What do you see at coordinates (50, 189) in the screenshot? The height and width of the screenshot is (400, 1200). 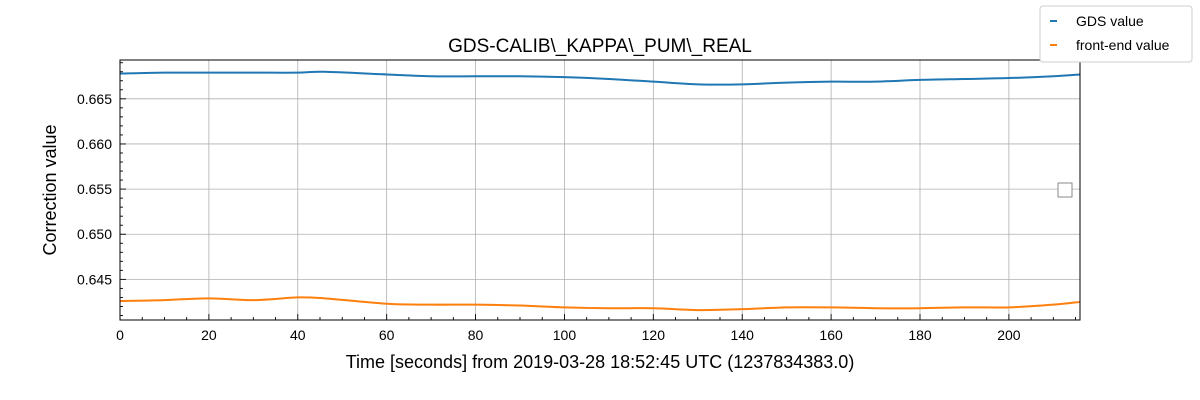 I see `y-axis-label: Correction value` at bounding box center [50, 189].